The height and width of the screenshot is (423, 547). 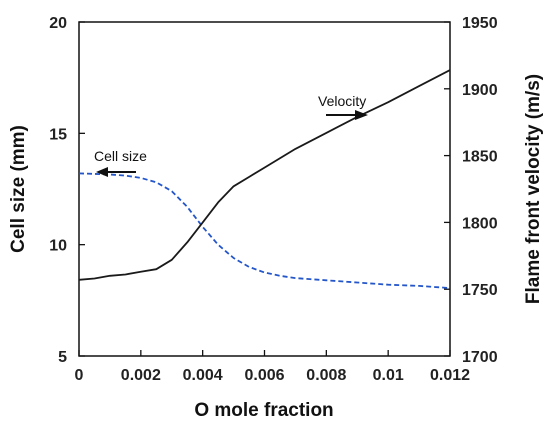 I want to click on annotation-velocity: Velocity, so click(x=342, y=101).